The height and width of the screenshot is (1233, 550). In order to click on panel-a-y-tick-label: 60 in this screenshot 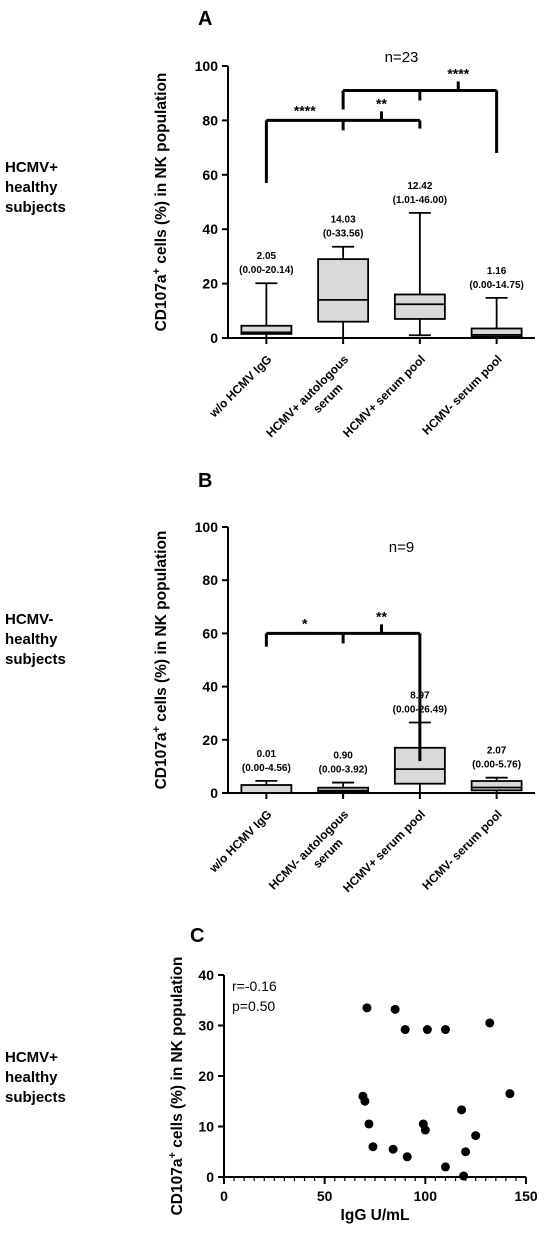, I will do `click(210, 175)`.